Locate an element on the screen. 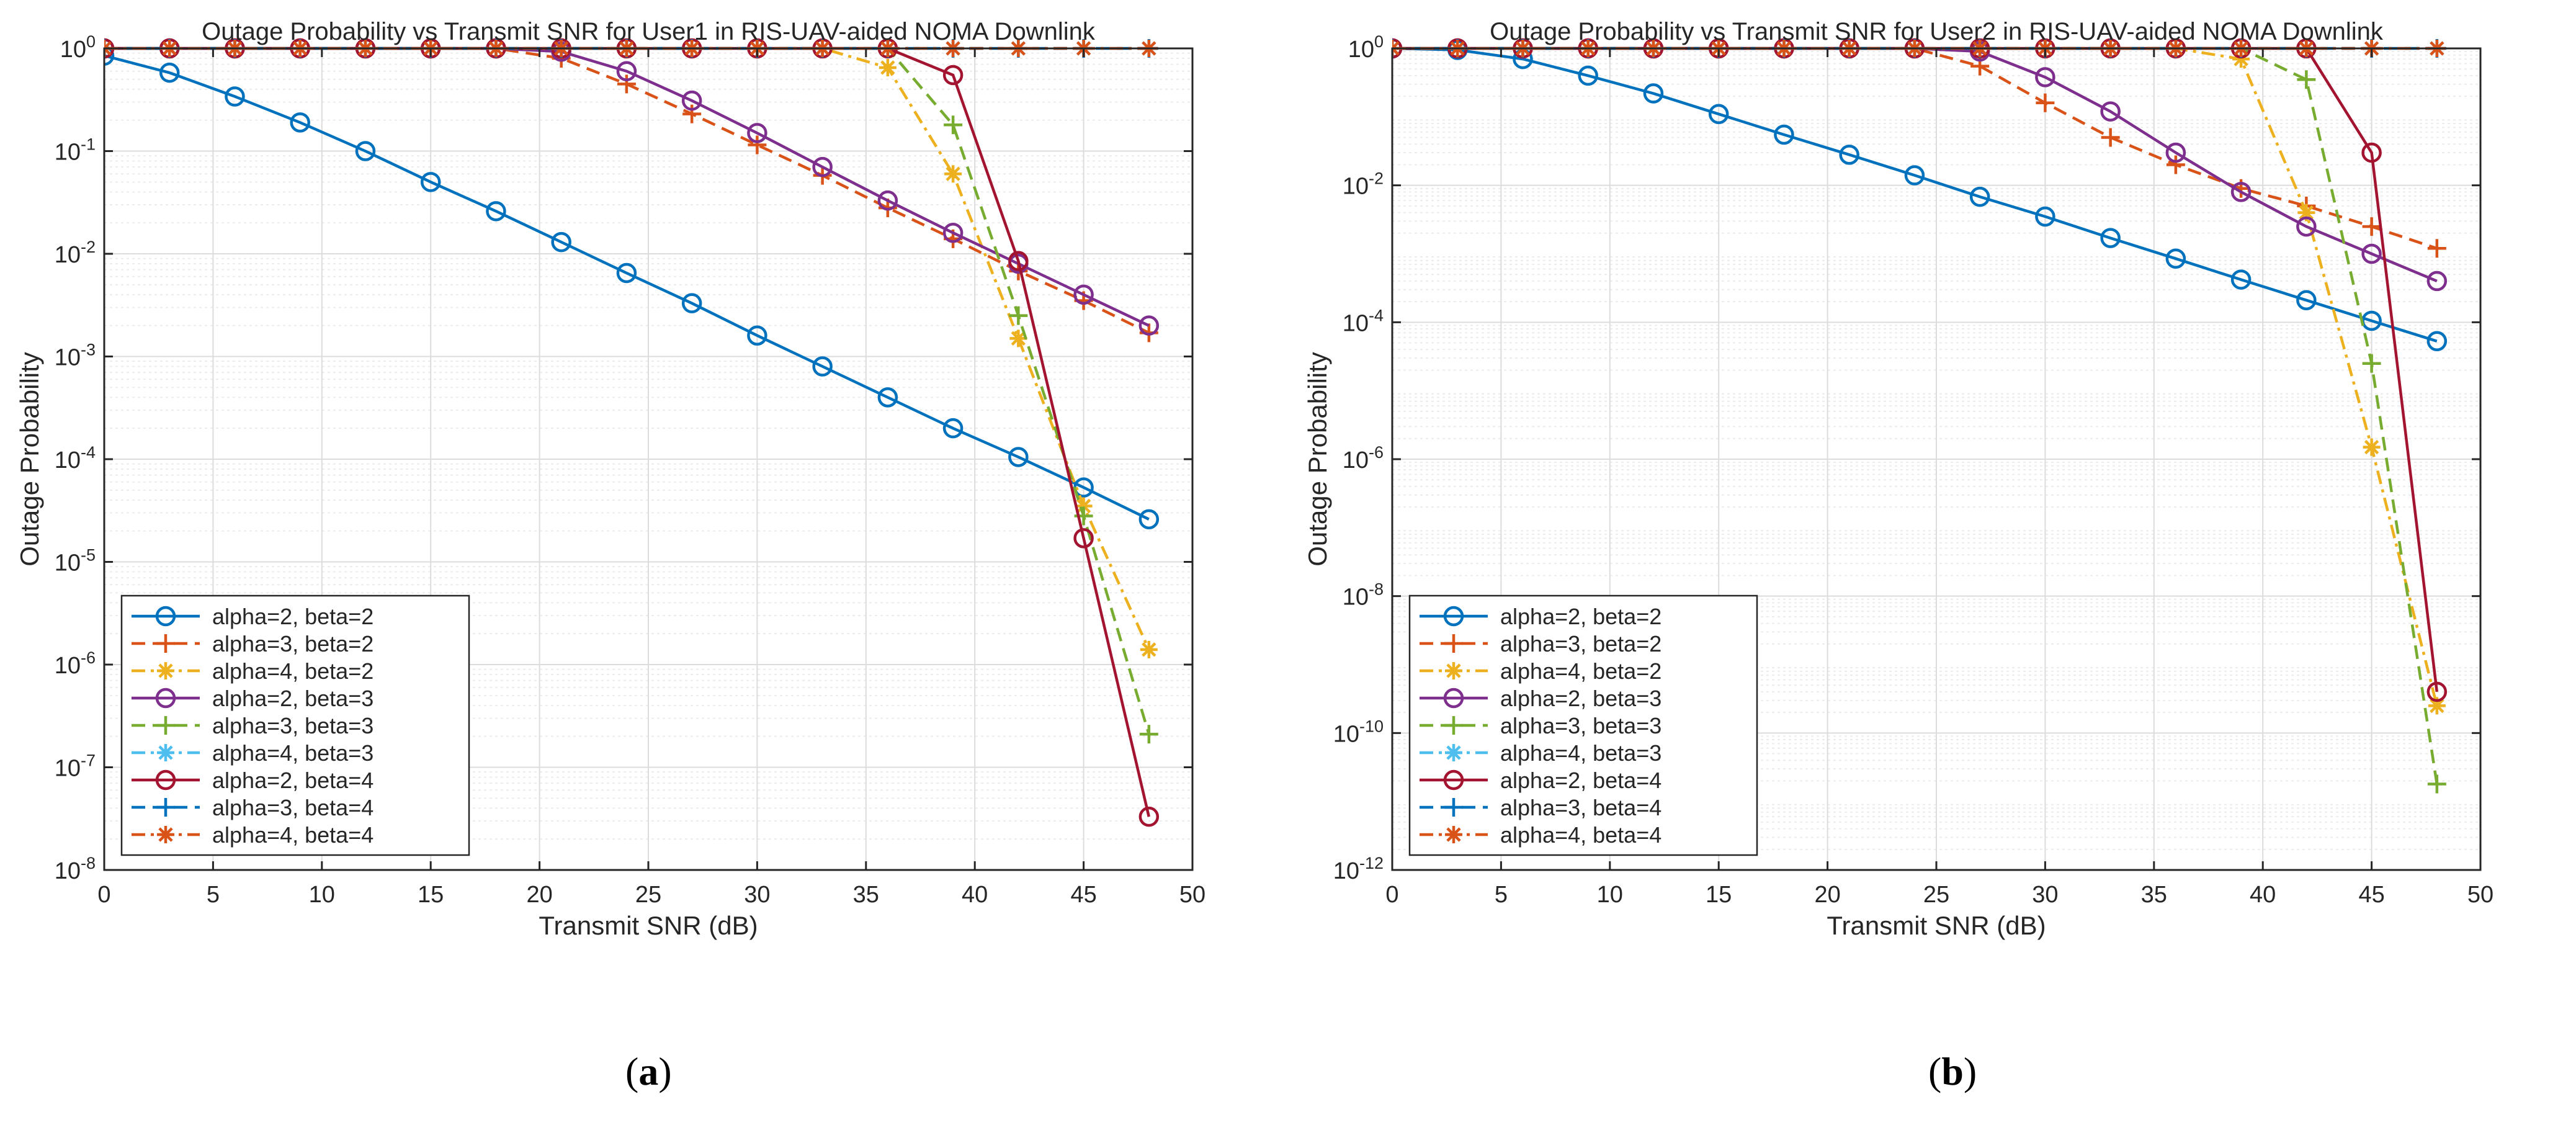 This screenshot has height=1125, width=2576. y-tick-exponent: -8 is located at coordinates (1376, 590).